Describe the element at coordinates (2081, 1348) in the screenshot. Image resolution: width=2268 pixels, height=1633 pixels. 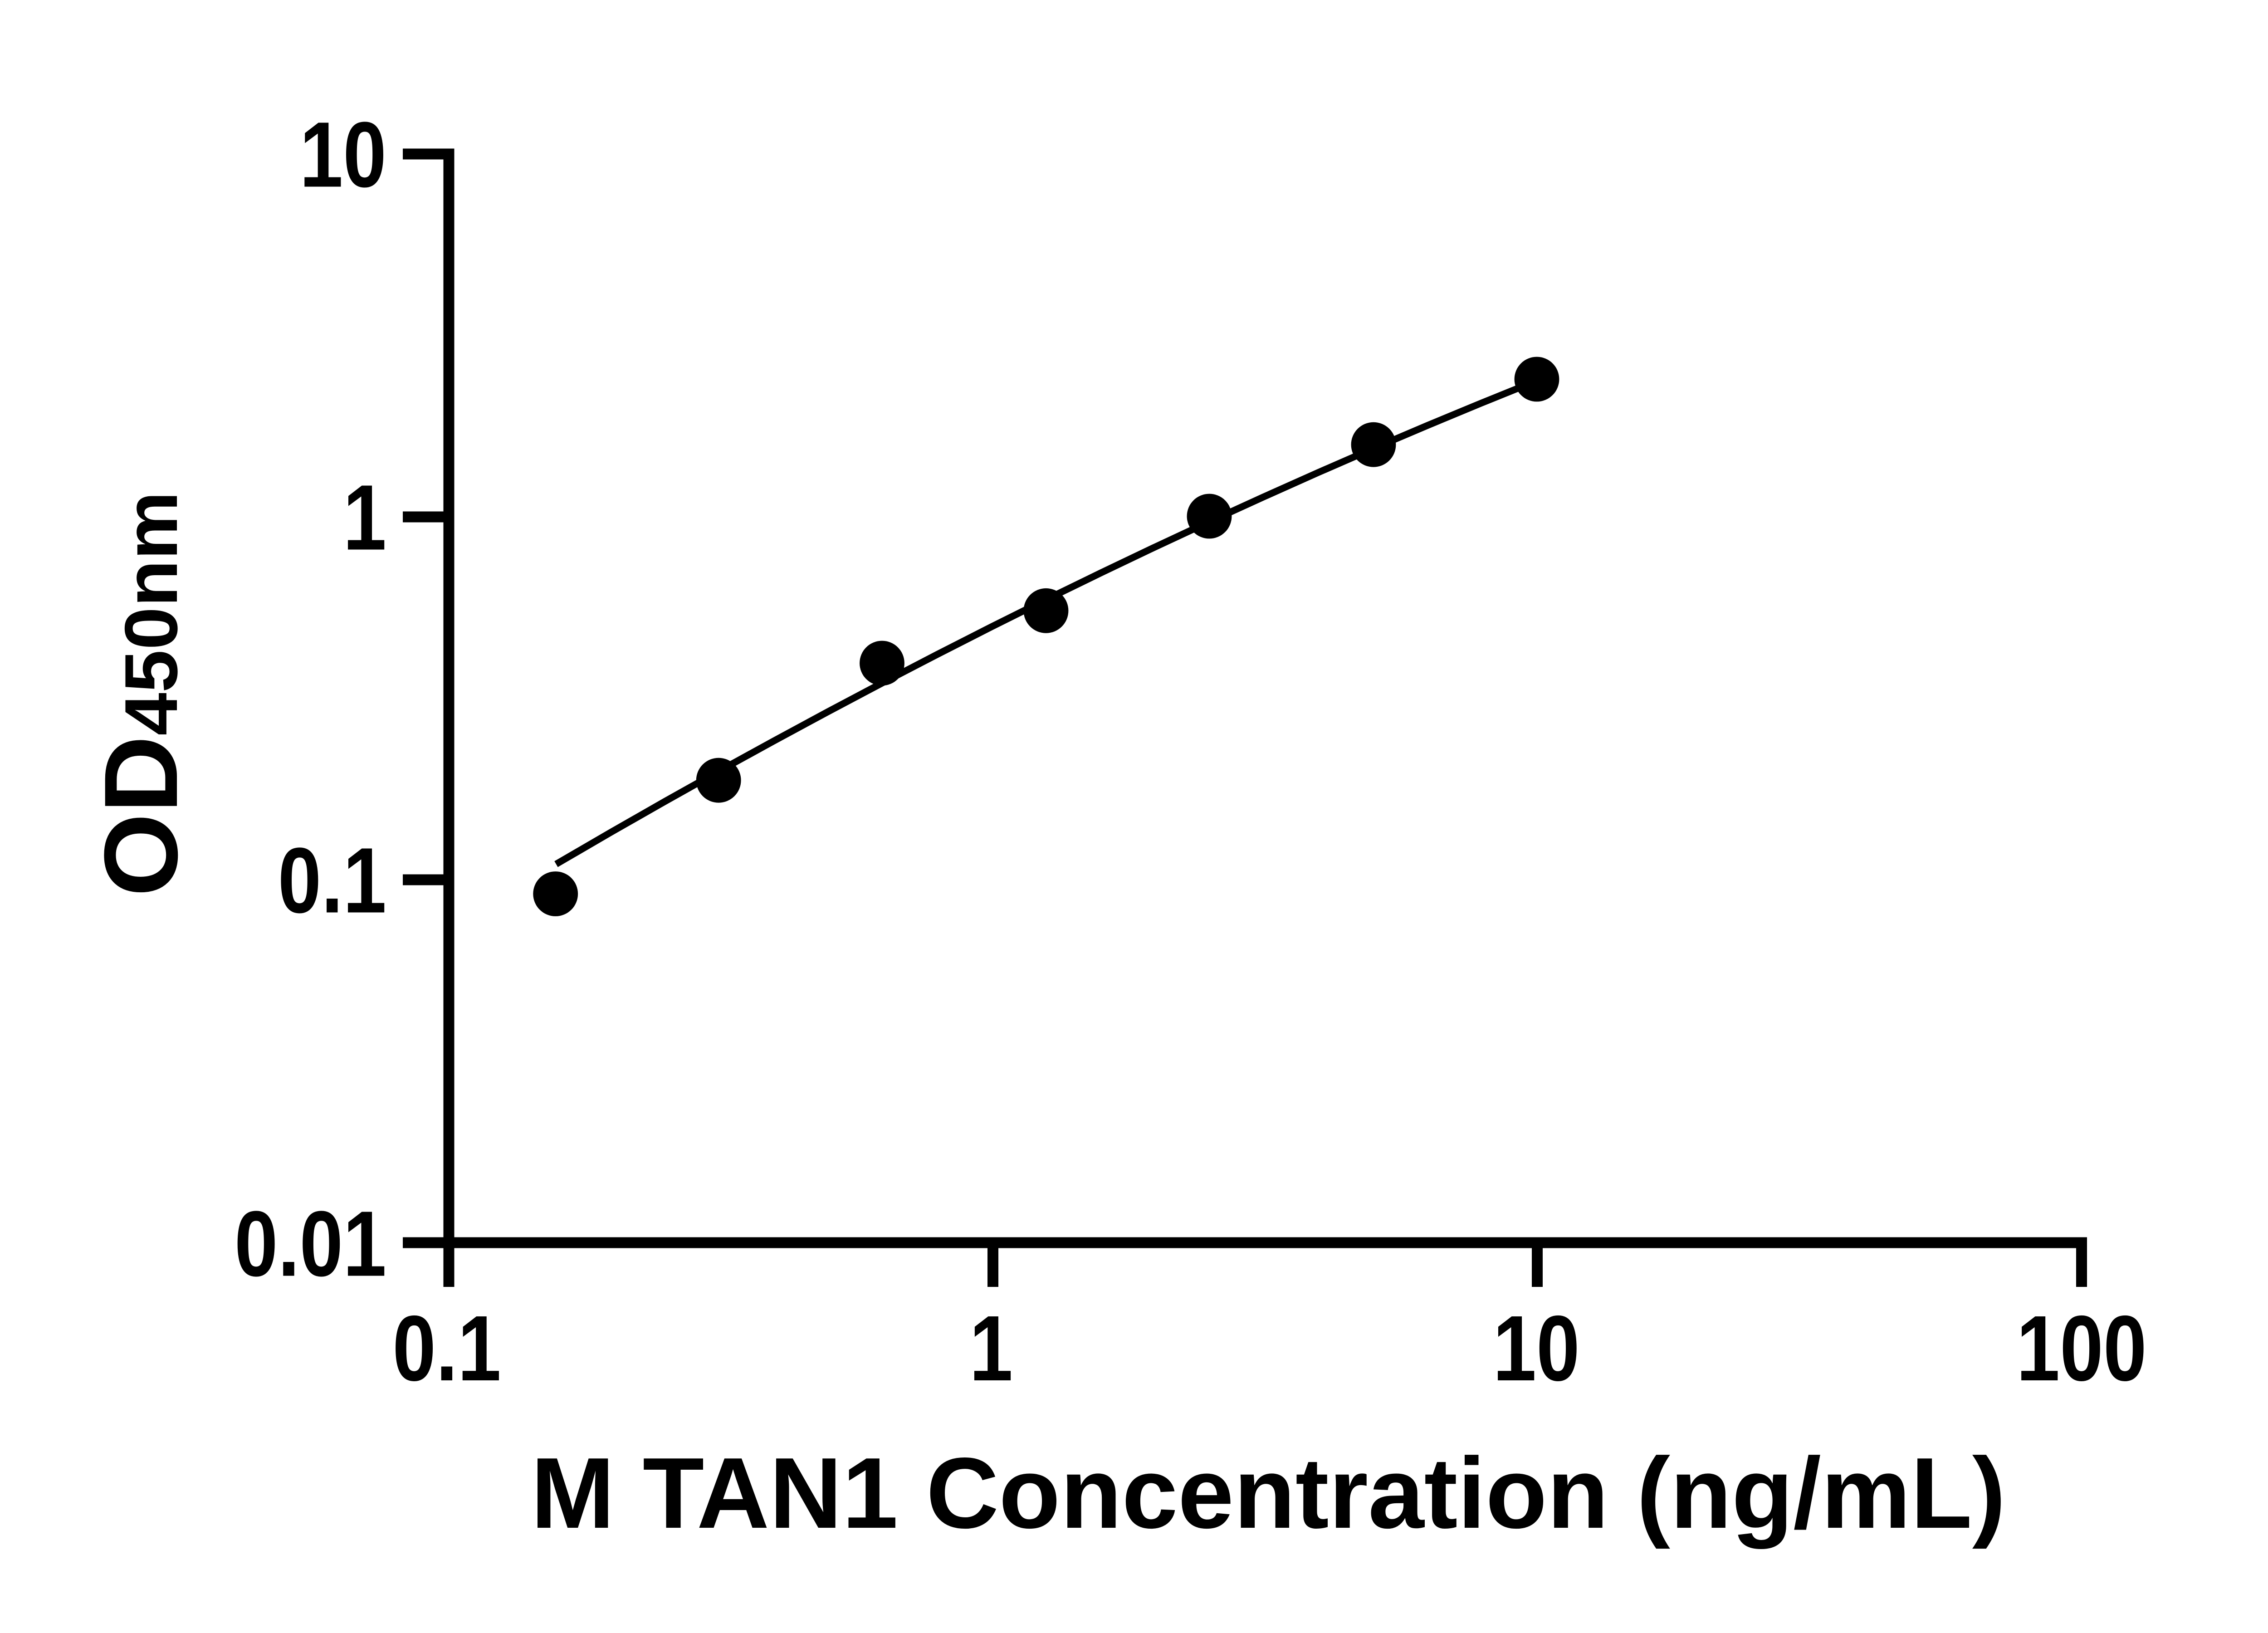
I see `svg-text: 100` at that location.